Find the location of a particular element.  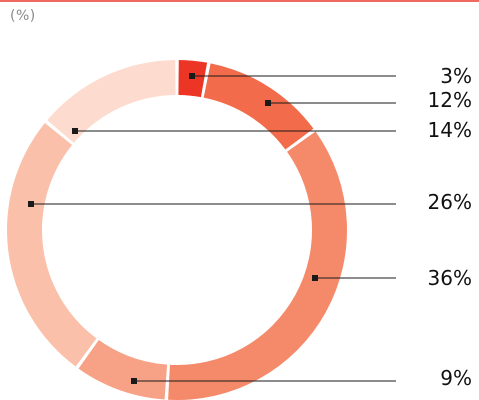

slice-label-3: 36% is located at coordinates (450, 278).